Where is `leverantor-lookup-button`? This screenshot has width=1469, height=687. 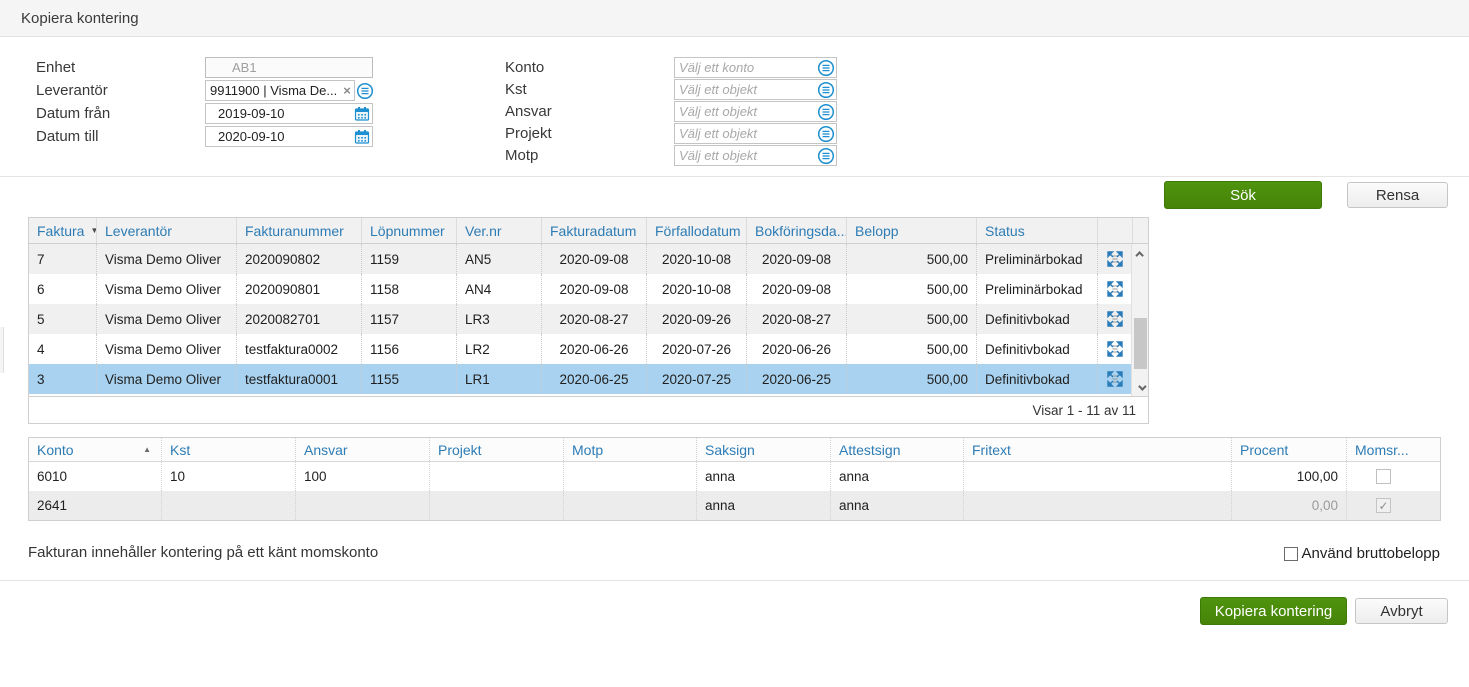 leverantor-lookup-button is located at coordinates (365, 90).